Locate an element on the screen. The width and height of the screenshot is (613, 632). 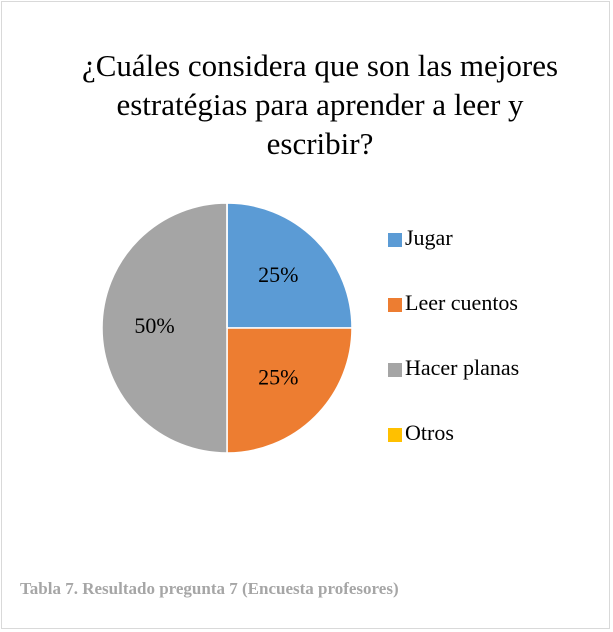
legend-label: Hacer planas is located at coordinates (462, 367).